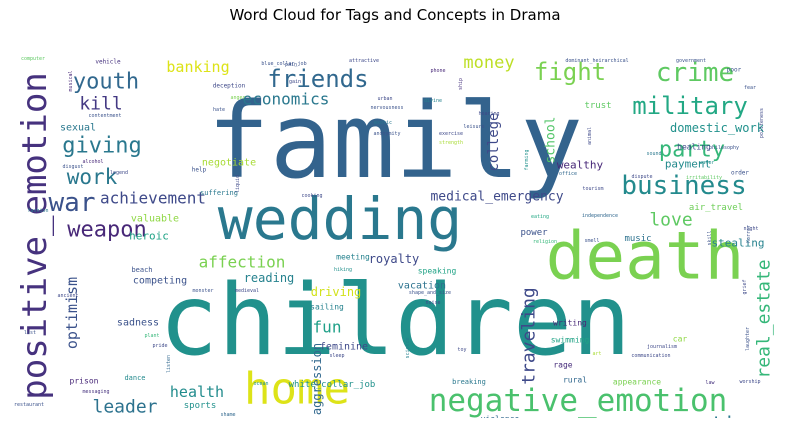 This screenshot has height=425, width=790. What do you see at coordinates (699, 415) in the screenshot?
I see `word-occupation: occupation` at bounding box center [699, 415].